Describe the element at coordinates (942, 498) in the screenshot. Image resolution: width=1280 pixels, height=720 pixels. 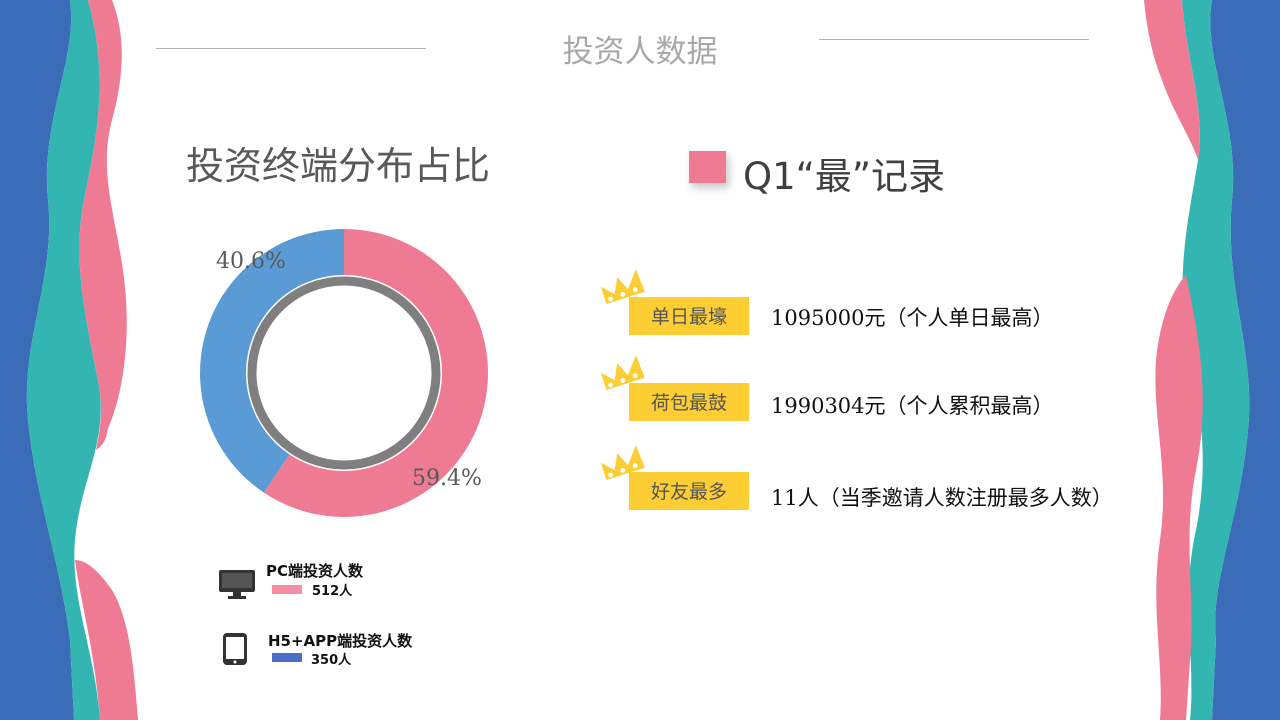
I see `record-value: 11人（当季邀请人数注册最多人数）` at that location.